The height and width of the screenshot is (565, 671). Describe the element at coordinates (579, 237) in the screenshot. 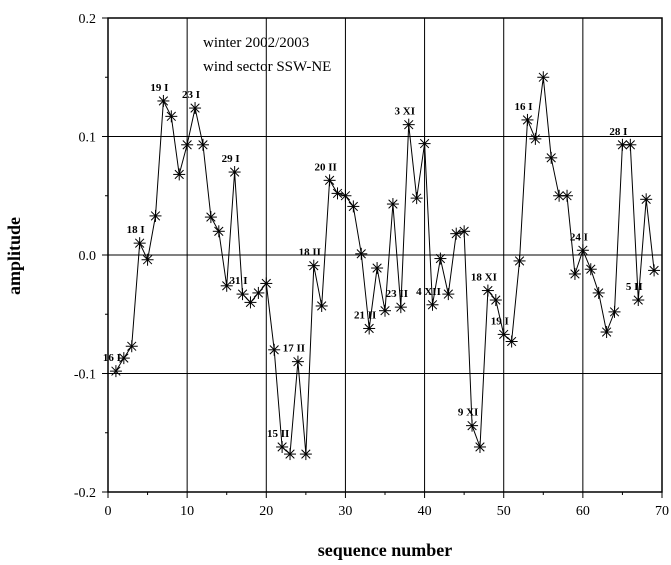

I see `point-label: 24 I` at that location.